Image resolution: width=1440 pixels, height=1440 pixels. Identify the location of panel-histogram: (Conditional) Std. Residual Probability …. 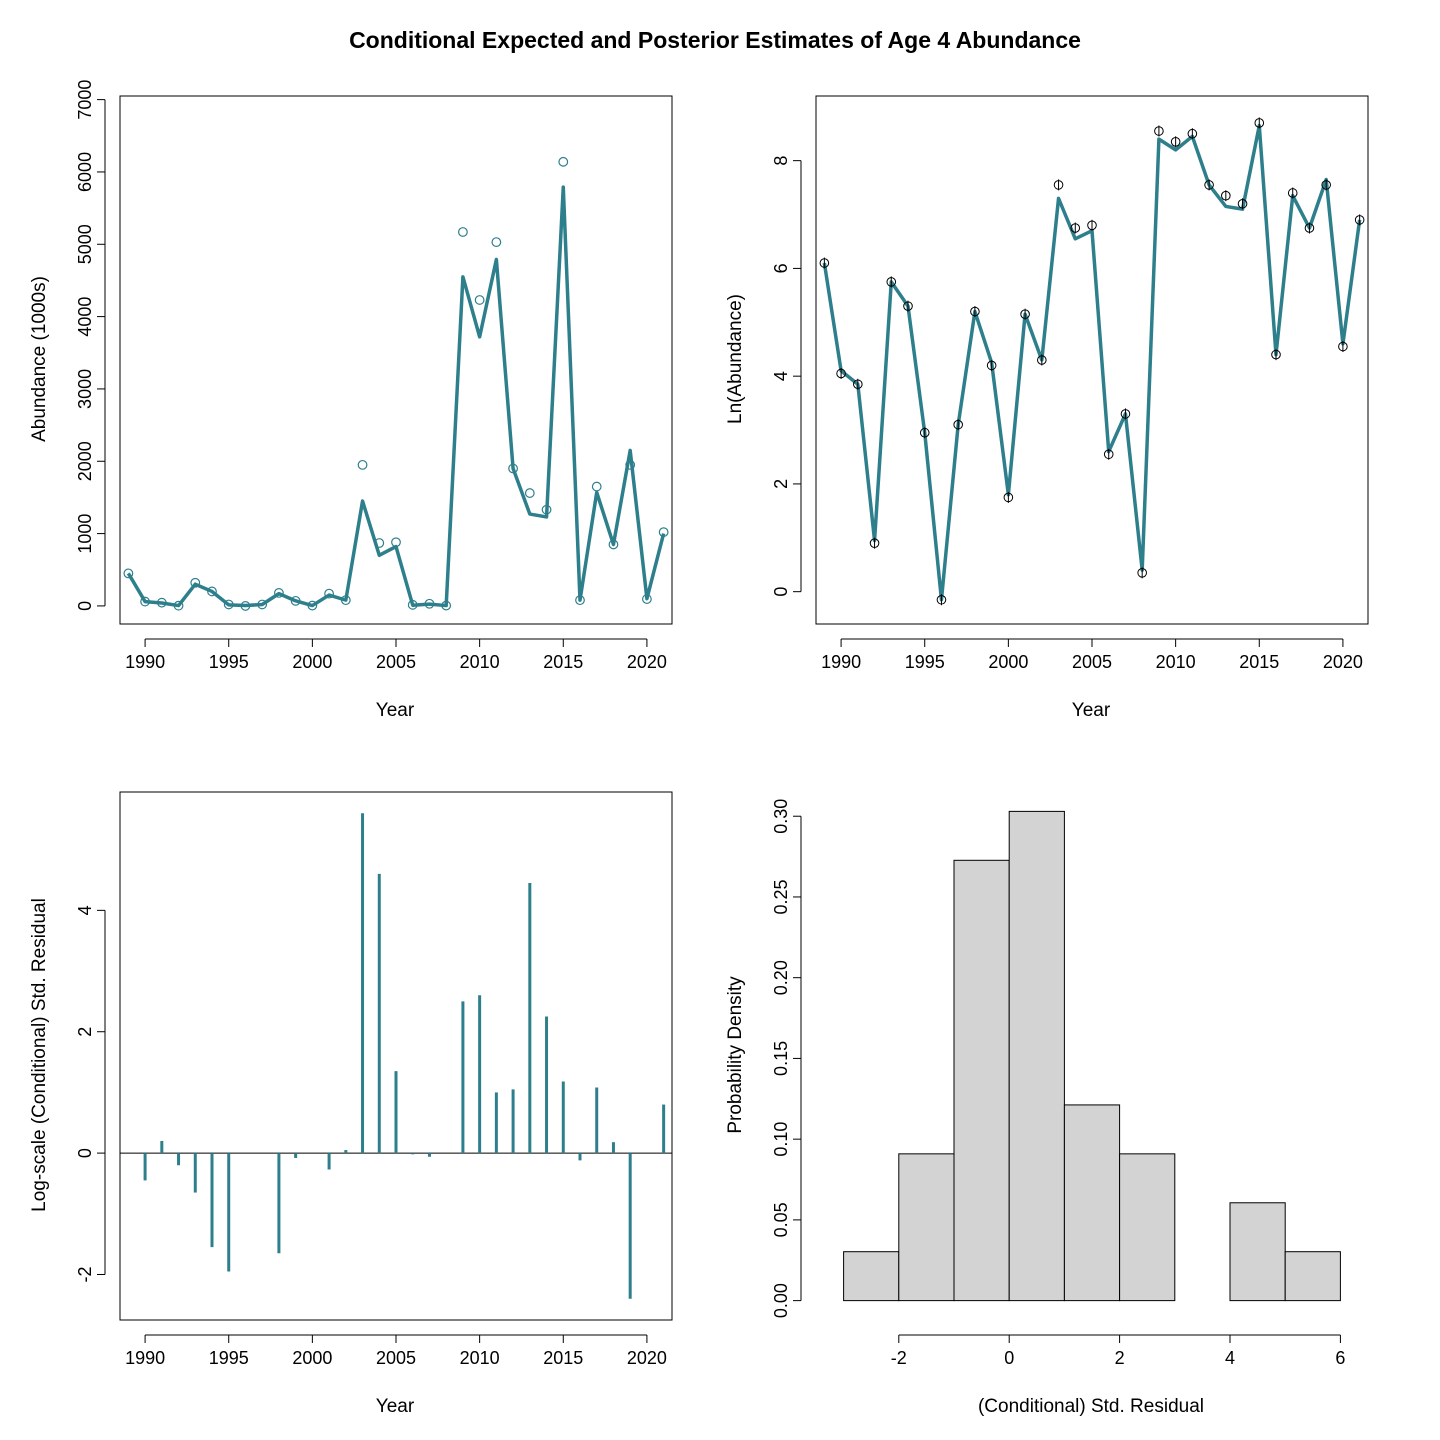
(964, 1196).